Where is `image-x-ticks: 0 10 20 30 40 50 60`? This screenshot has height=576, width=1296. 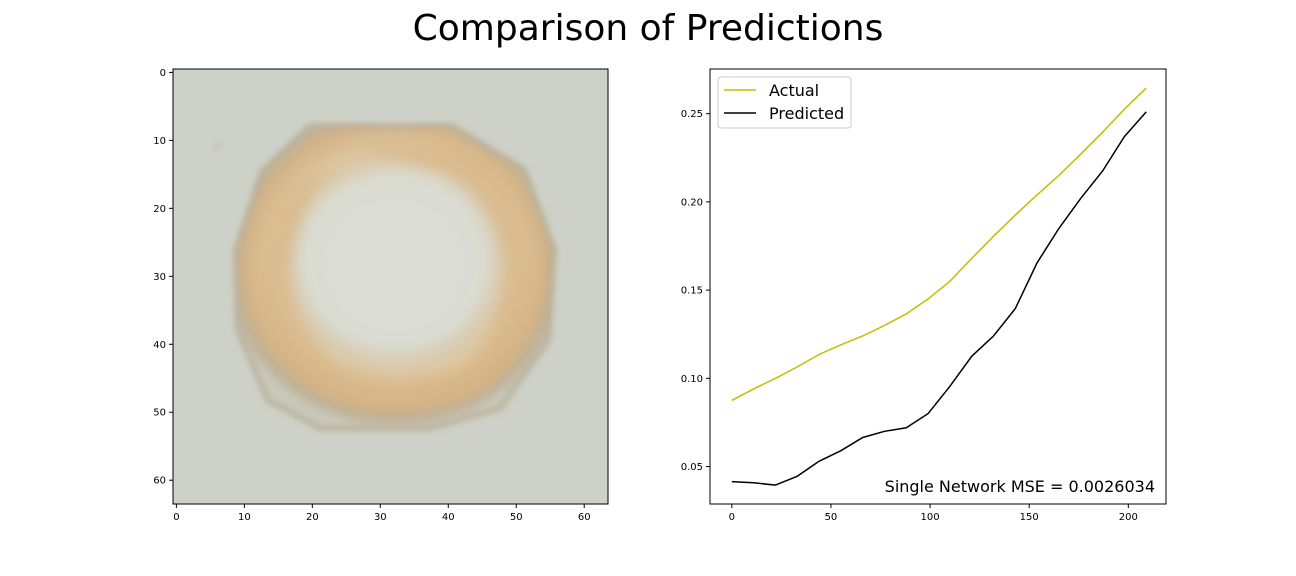
image-x-ticks: 0 10 20 30 40 50 60 is located at coordinates (382, 513).